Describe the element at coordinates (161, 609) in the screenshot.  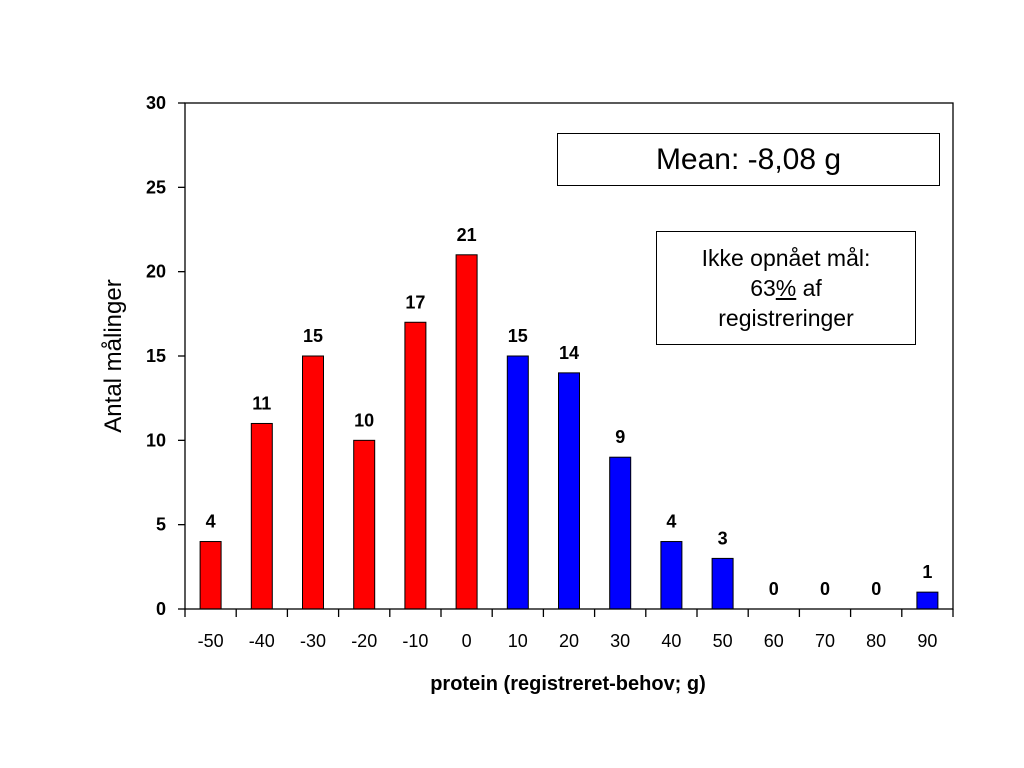
I see `y-tick-label: 0` at that location.